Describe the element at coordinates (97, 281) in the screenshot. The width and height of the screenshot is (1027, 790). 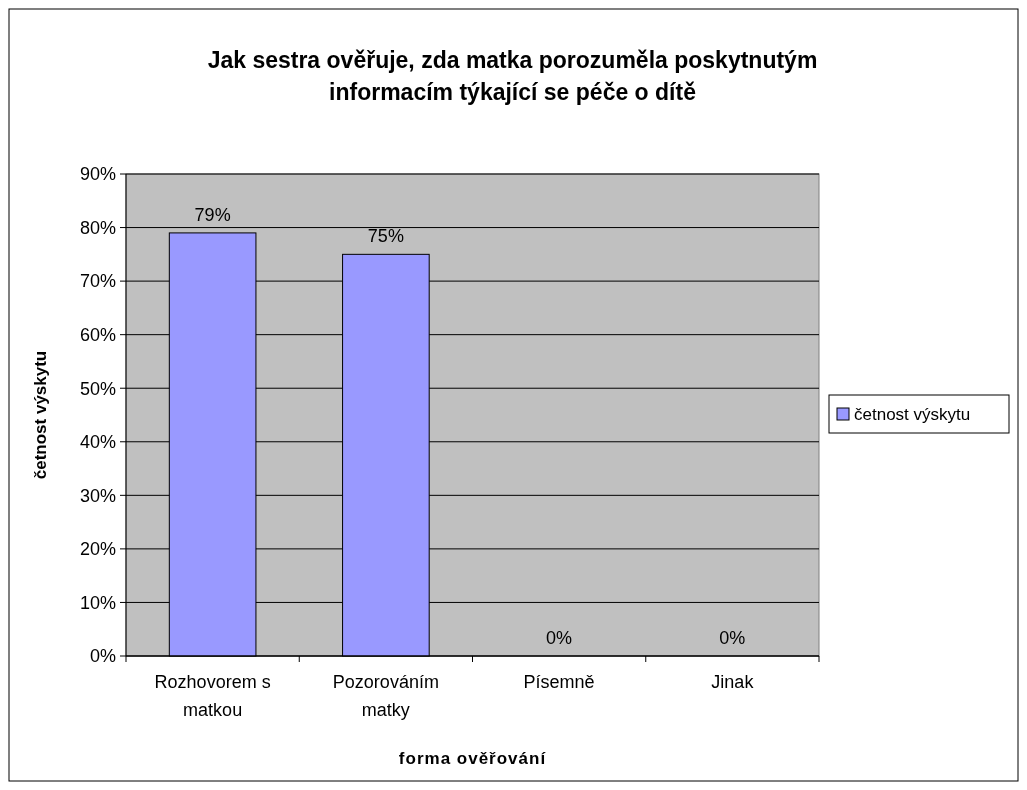
I see `y-tick-label: 70%` at that location.